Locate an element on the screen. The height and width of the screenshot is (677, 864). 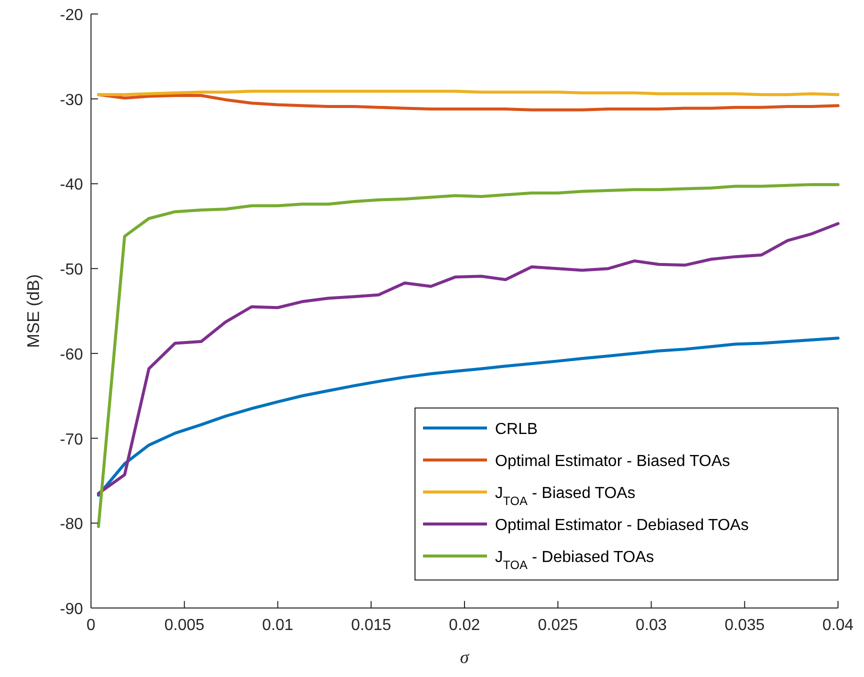
x-tick-label: 0.035 is located at coordinates (744, 625).